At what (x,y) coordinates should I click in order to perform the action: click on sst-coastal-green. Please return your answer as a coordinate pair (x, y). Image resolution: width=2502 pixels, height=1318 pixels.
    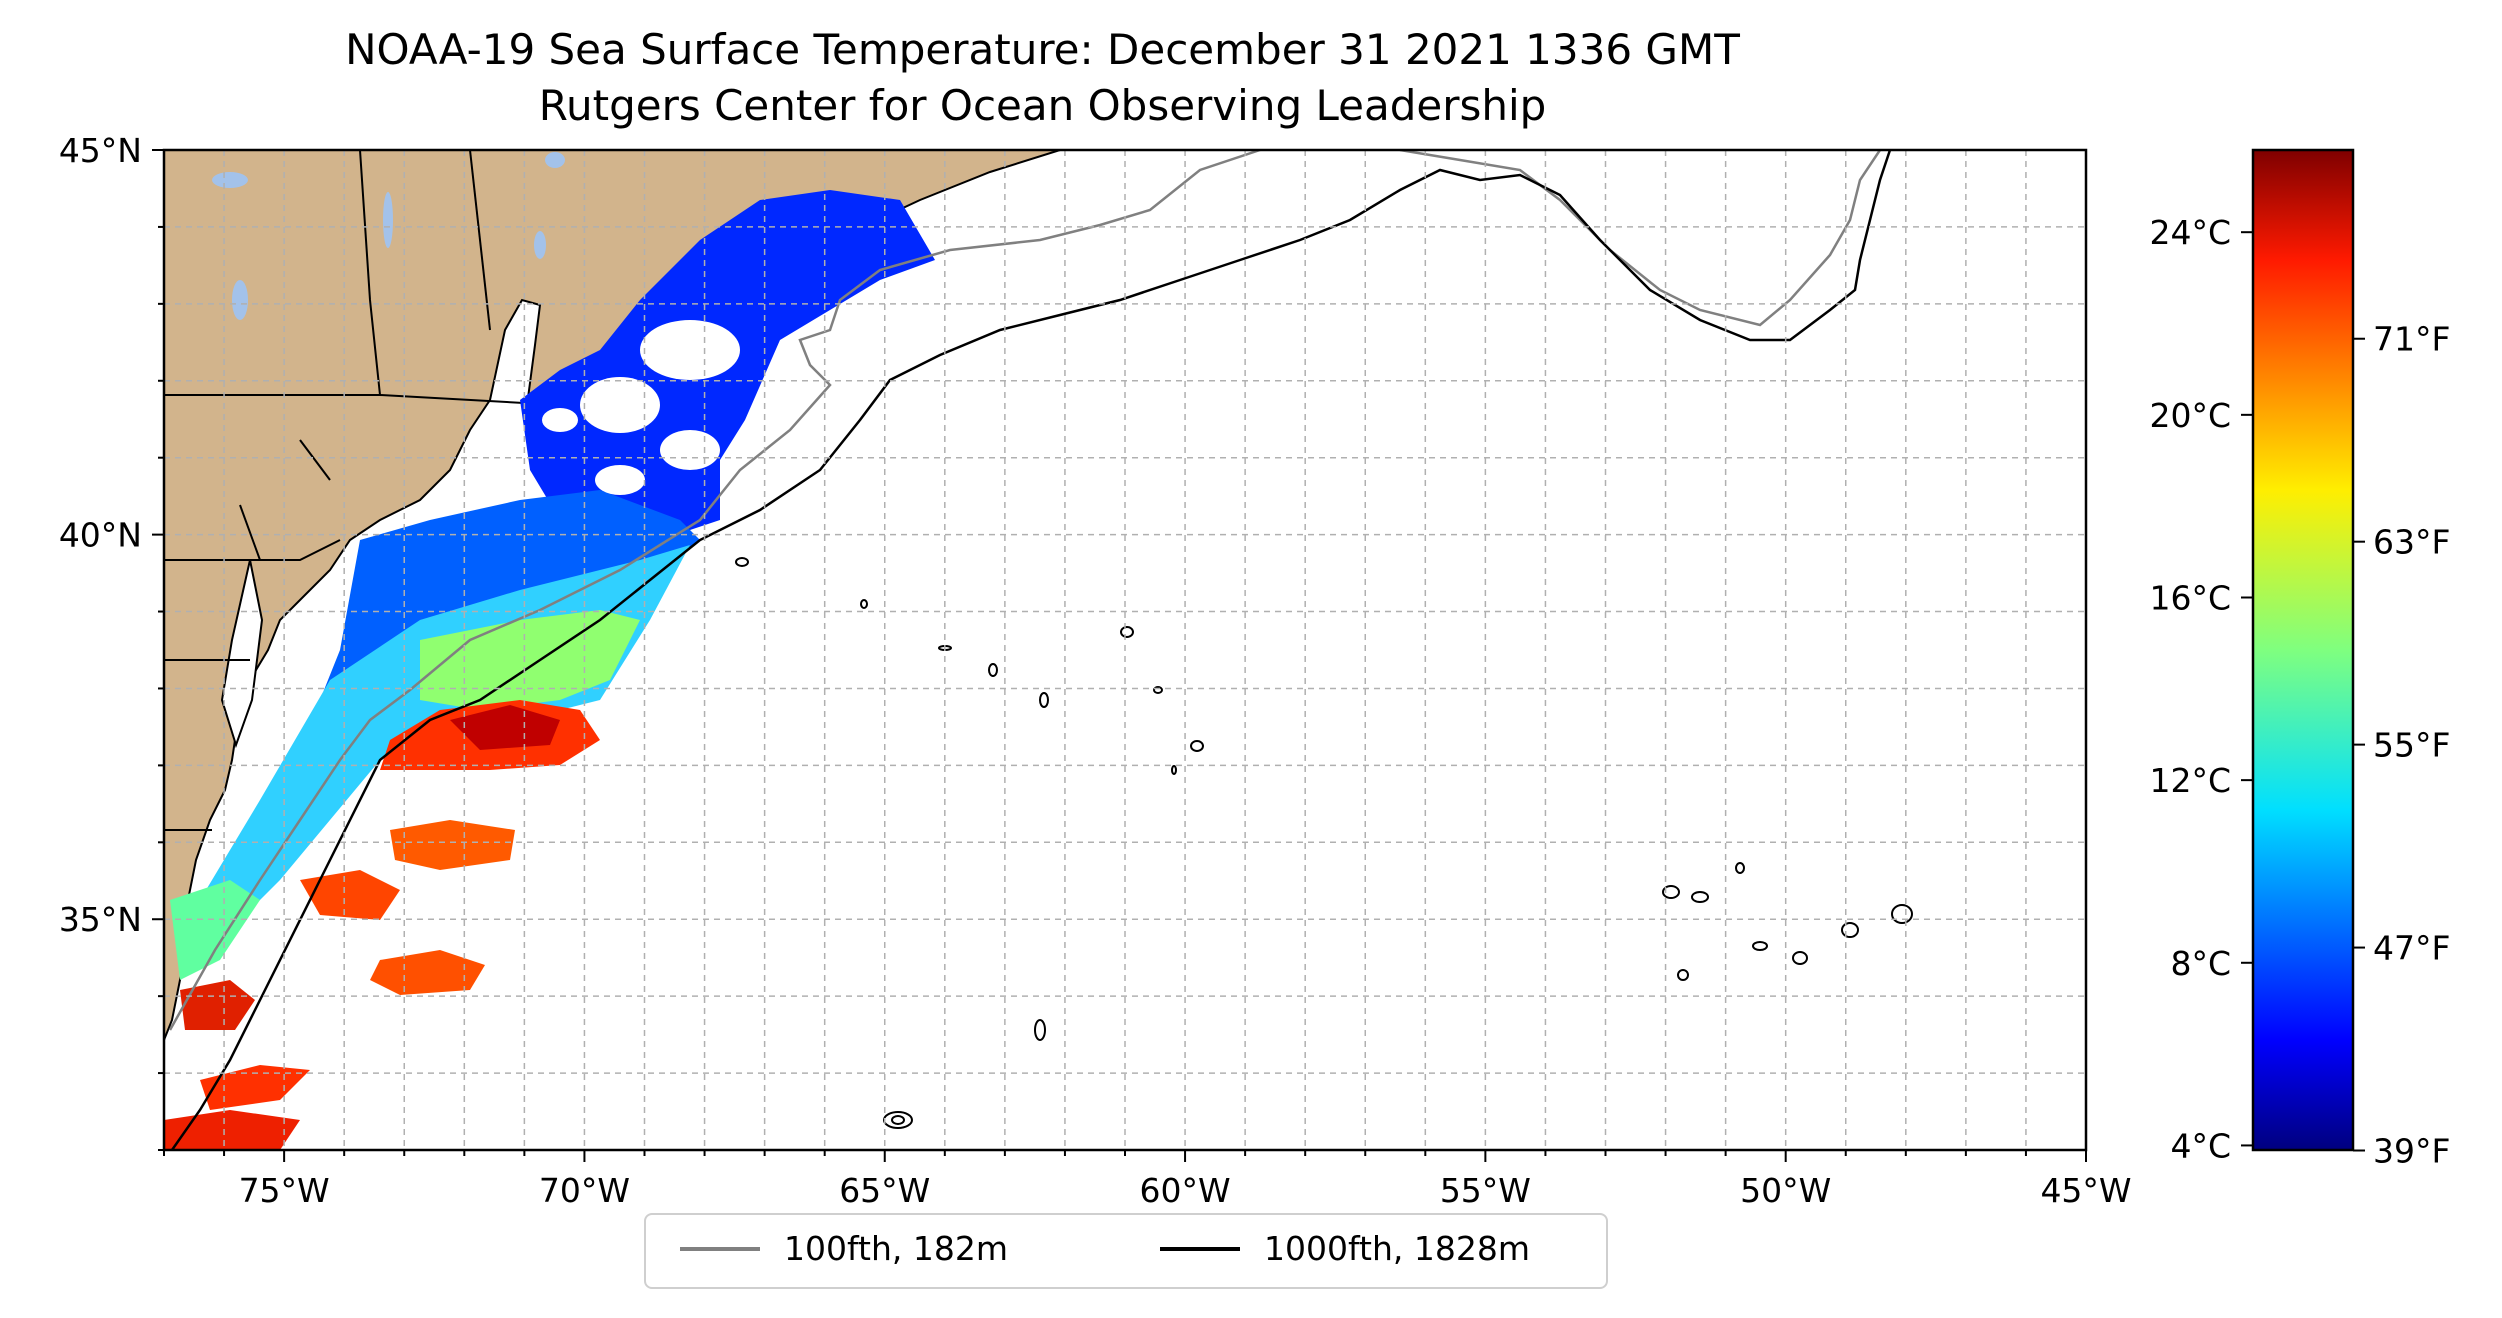
    Looking at the image, I should click on (215, 930).